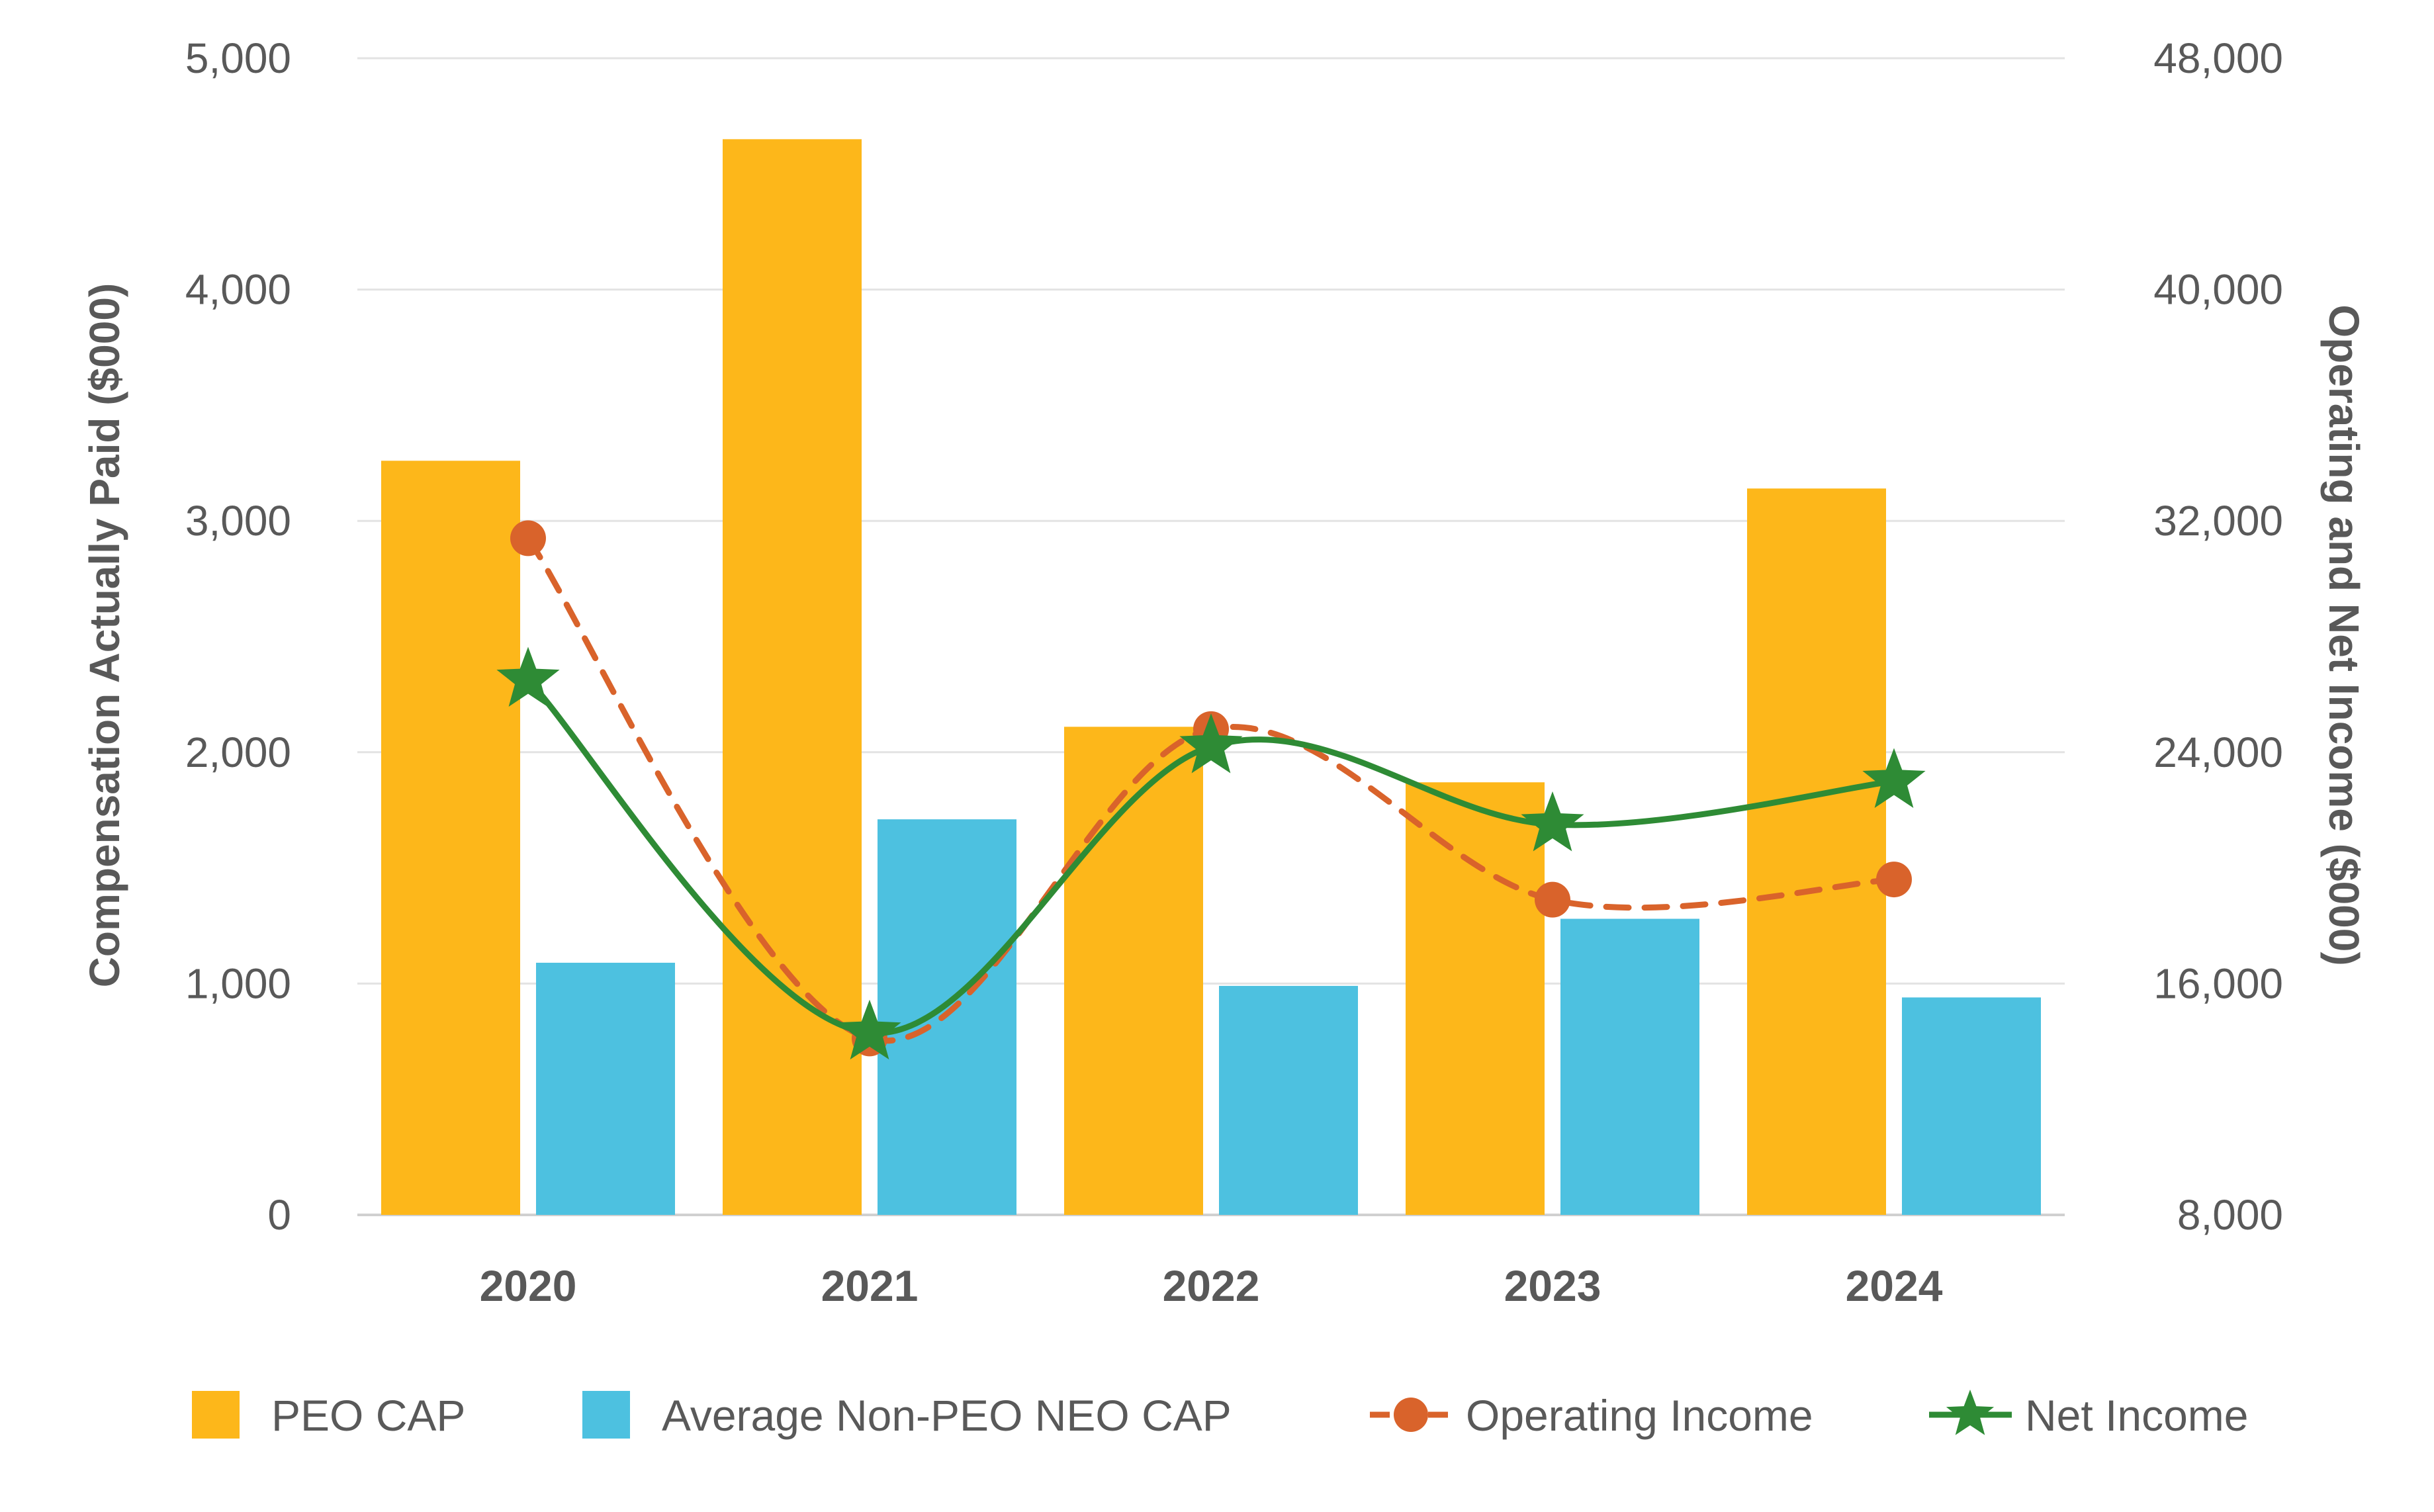  I want to click on left-tick-label: 2,000, so click(238, 752).